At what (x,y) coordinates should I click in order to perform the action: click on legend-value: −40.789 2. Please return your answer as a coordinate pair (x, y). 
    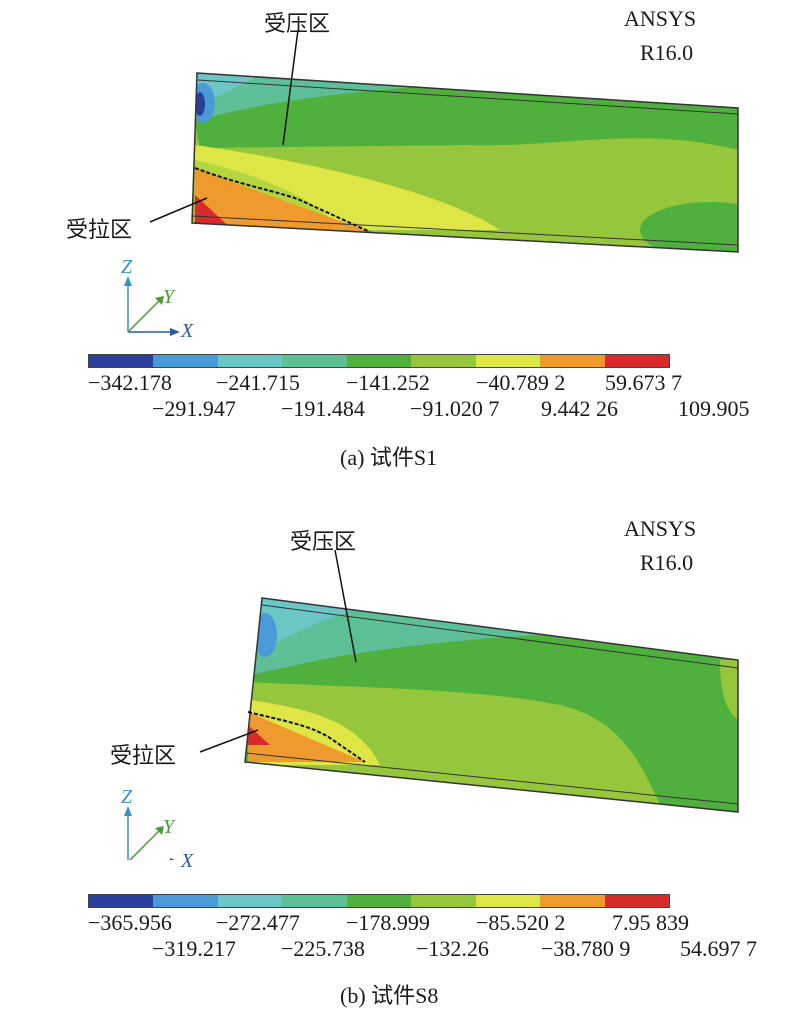
    Looking at the image, I should click on (521, 382).